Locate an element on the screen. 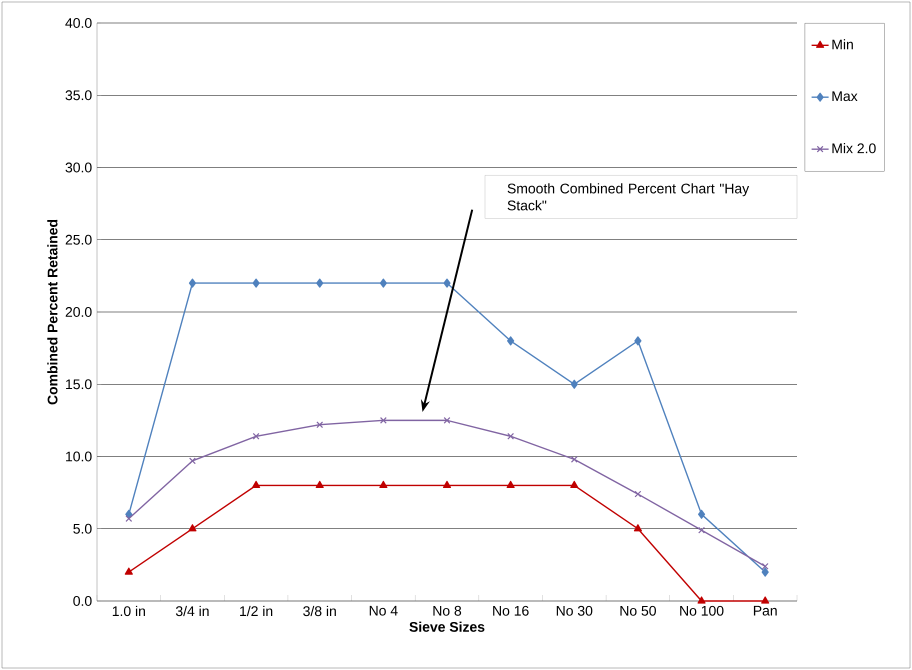 This screenshot has height=670, width=912. x-tick-label: No 30 is located at coordinates (574, 611).